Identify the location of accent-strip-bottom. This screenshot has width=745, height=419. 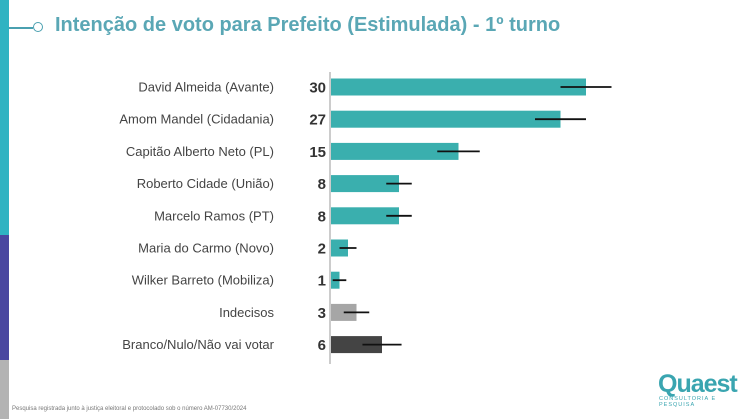
(4, 389).